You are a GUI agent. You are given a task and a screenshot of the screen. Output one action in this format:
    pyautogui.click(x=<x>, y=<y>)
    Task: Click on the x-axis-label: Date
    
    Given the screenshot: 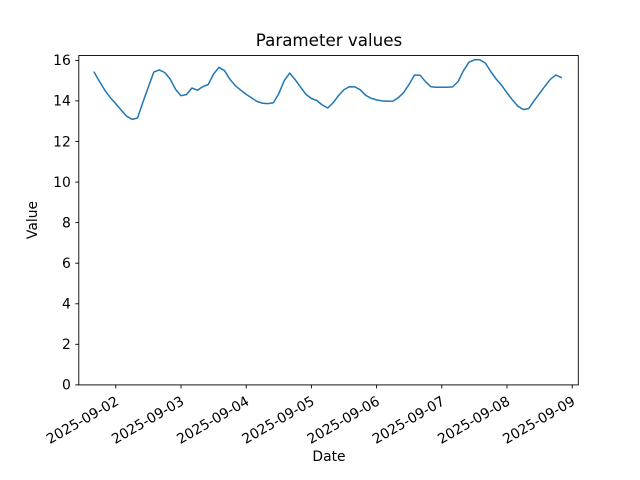 What is the action you would take?
    pyautogui.click(x=329, y=457)
    